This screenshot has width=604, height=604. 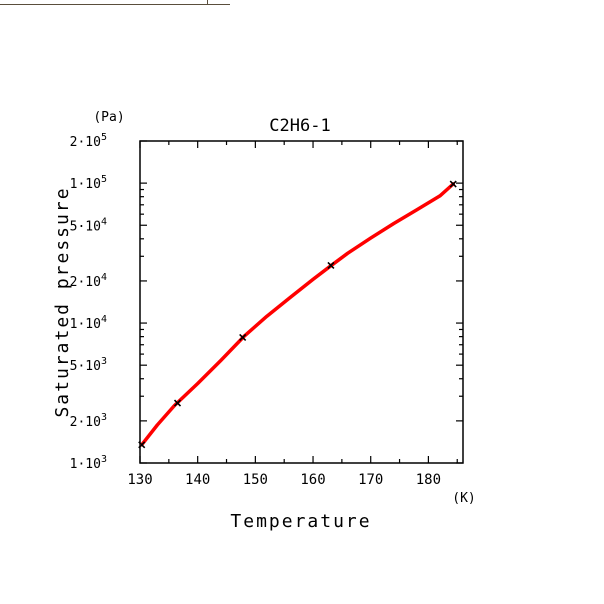 What do you see at coordinates (88, 225) in the screenshot?
I see `y-tick-label: 5·10⁴` at bounding box center [88, 225].